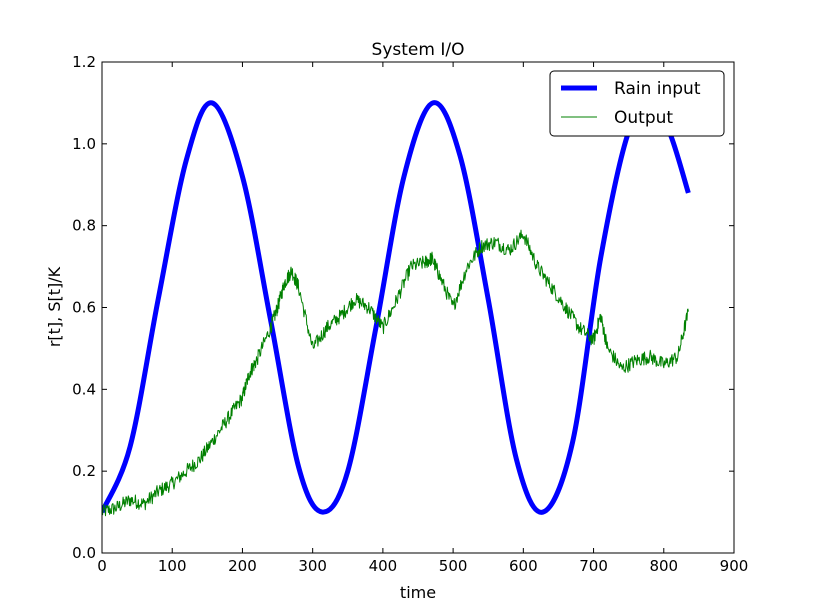 Image resolution: width=815 pixels, height=615 pixels. Describe the element at coordinates (84, 62) in the screenshot. I see `y-tick-label: 1.2` at that location.